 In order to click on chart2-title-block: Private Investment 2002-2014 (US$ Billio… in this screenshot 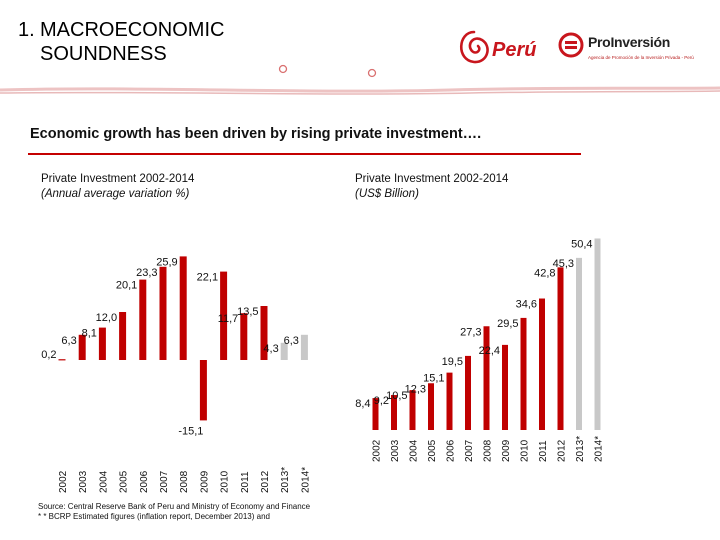, I will do `click(431, 187)`.